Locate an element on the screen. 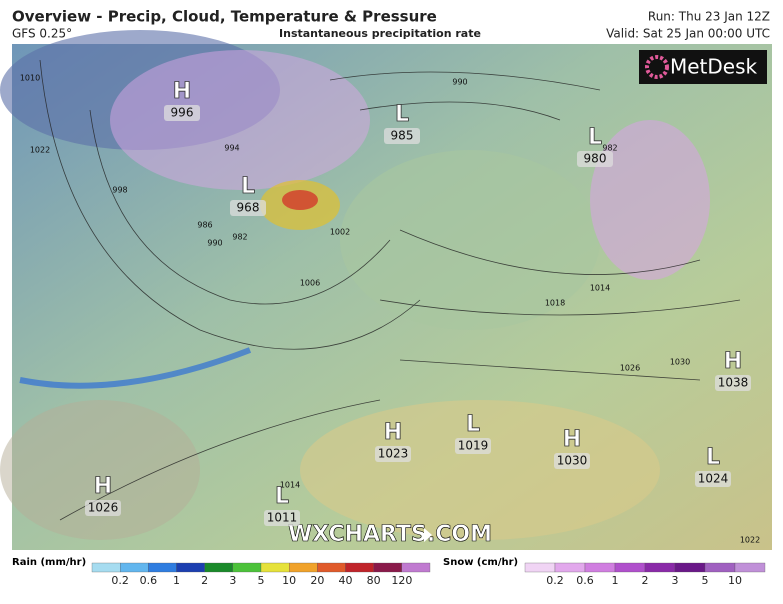  rain-legend-tick-label: 80 is located at coordinates (374, 580).